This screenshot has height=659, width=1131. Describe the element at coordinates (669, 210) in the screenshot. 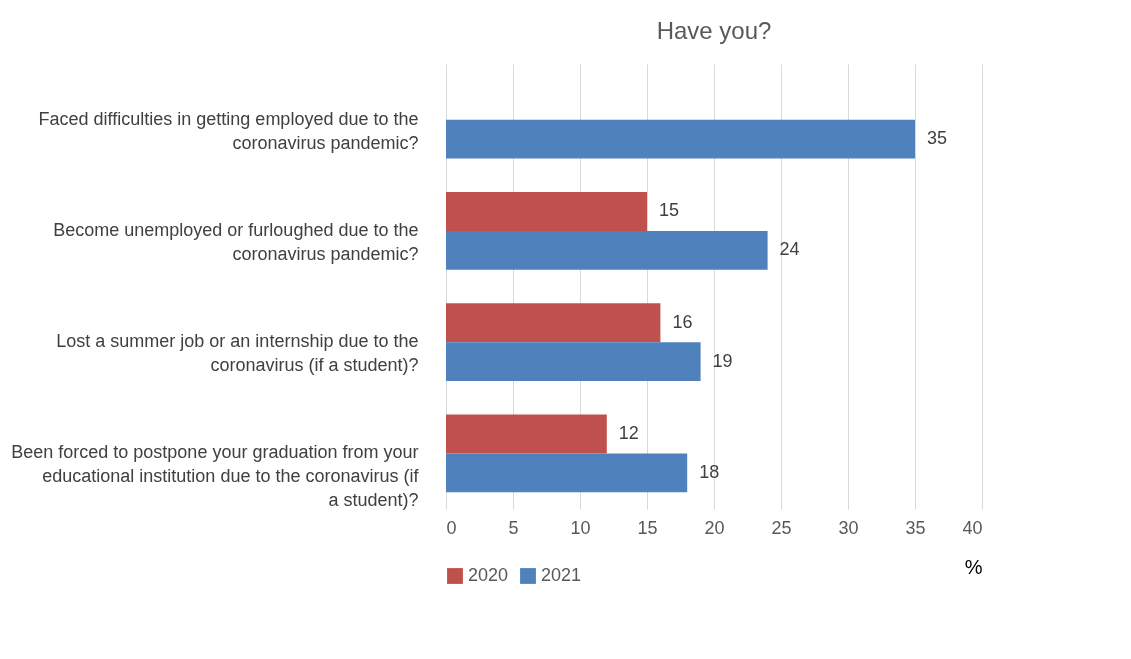

I see `data-label: 15` at that location.